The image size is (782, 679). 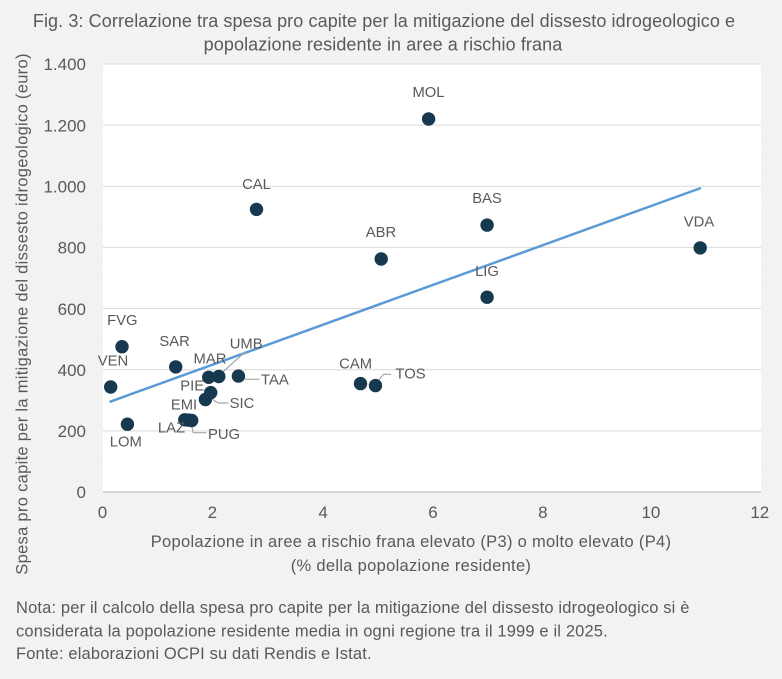 What do you see at coordinates (355, 365) in the screenshot?
I see `svg-text: CAM` at bounding box center [355, 365].